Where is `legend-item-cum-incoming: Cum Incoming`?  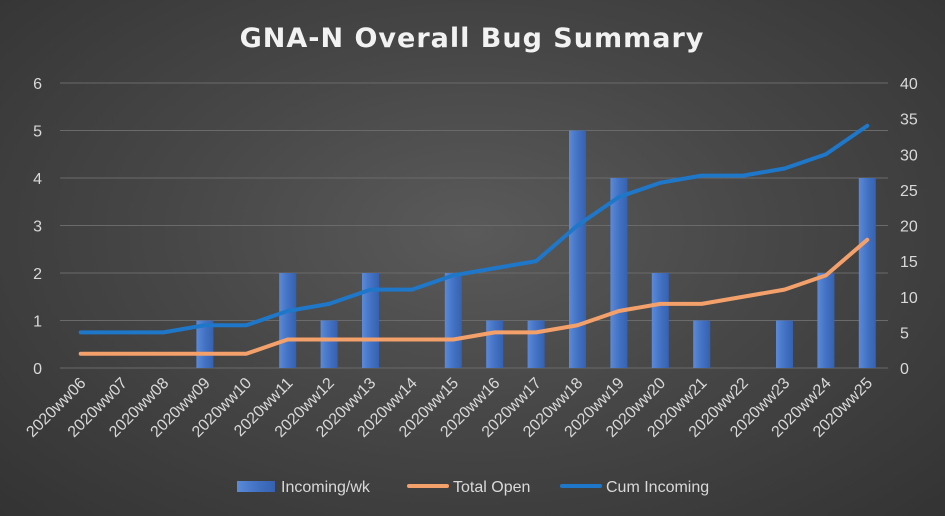 legend-item-cum-incoming: Cum Incoming is located at coordinates (634, 487).